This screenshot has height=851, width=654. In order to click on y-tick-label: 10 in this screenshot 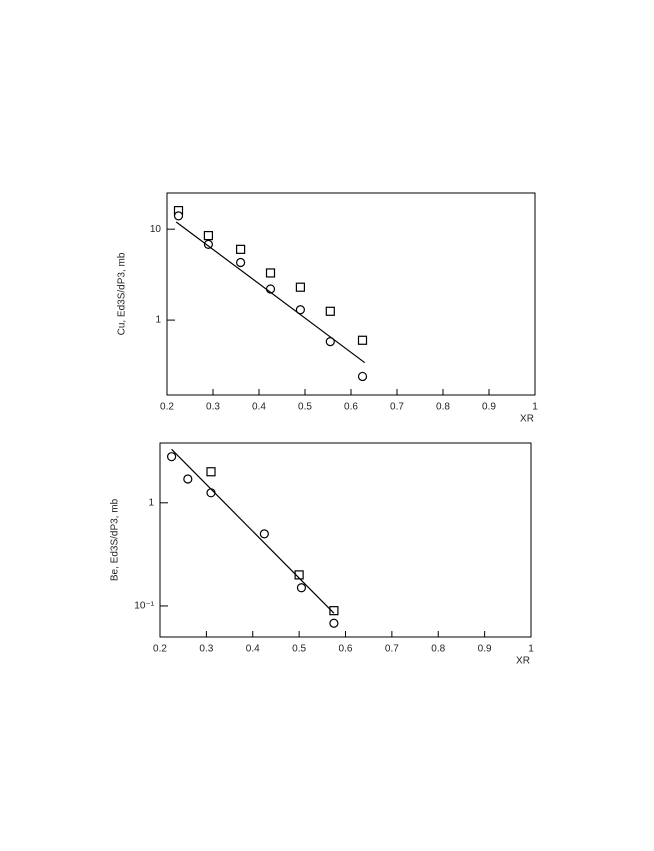, I will do `click(156, 229)`.